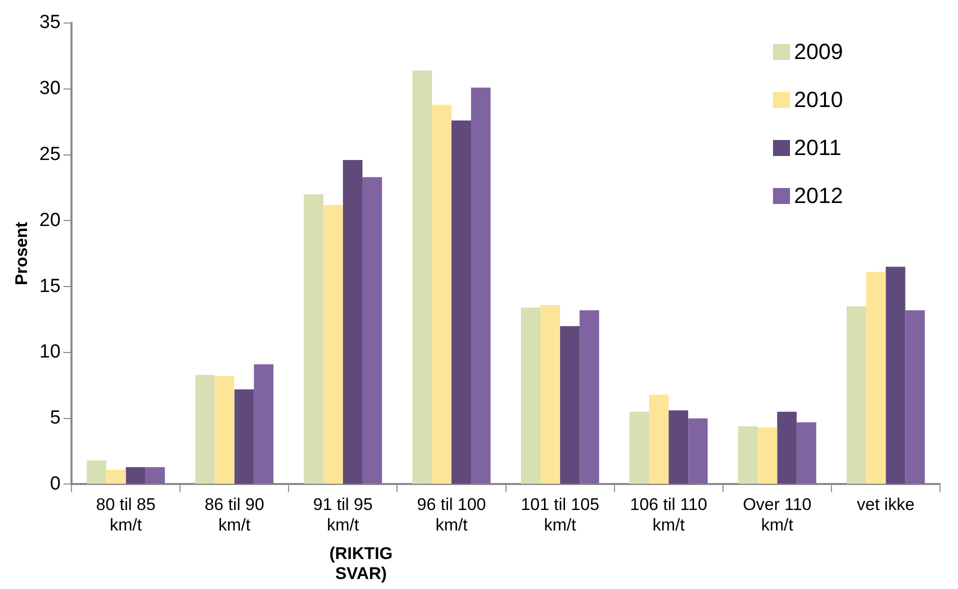 The width and height of the screenshot is (958, 589). Describe the element at coordinates (451, 514) in the screenshot. I see `x-tick-label: 96 til 100 km/t` at that location.